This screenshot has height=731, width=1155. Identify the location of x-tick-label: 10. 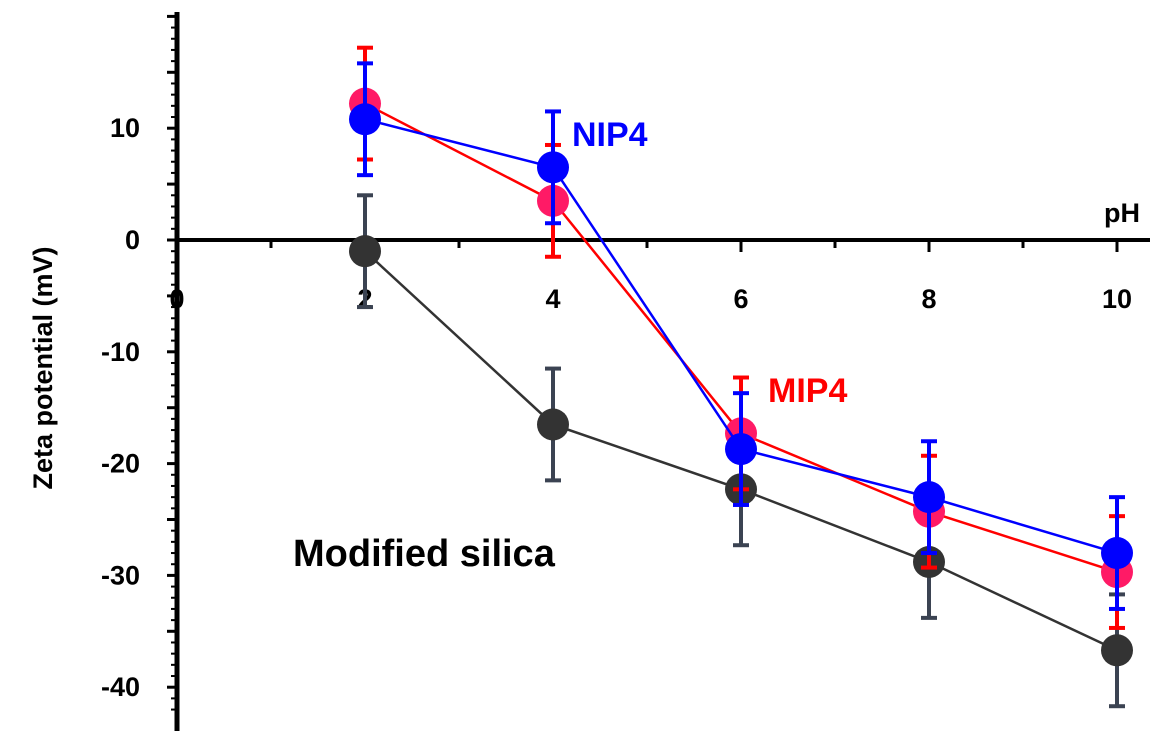
(1117, 299).